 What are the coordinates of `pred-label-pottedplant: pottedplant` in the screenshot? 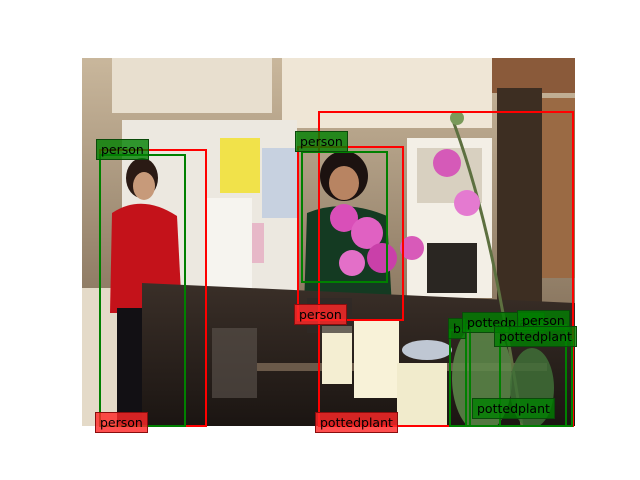 It's located at (356, 422).